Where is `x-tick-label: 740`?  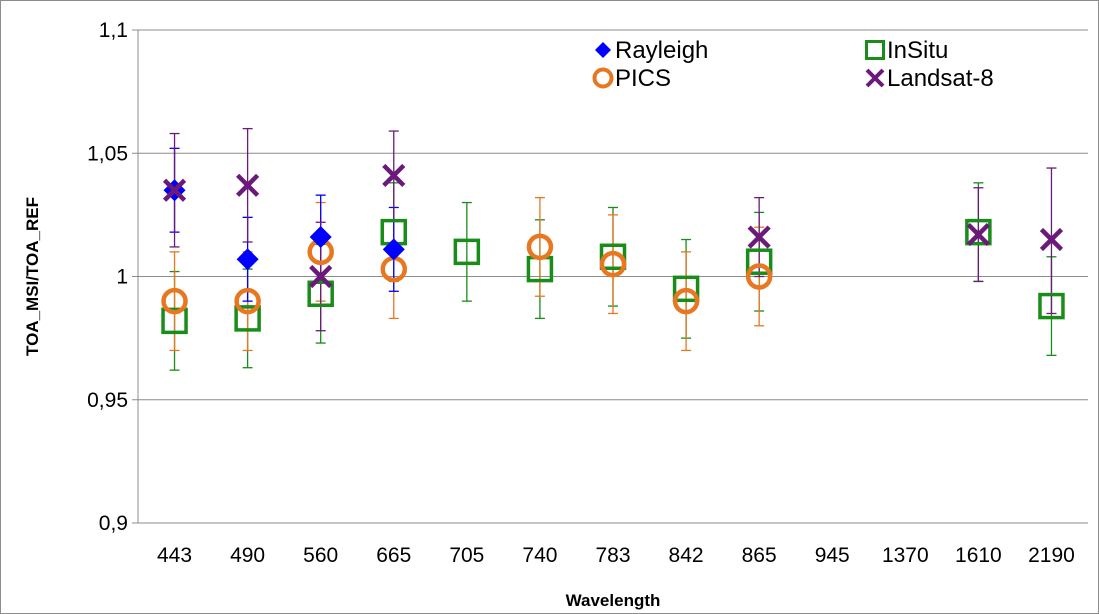 x-tick-label: 740 is located at coordinates (539, 555).